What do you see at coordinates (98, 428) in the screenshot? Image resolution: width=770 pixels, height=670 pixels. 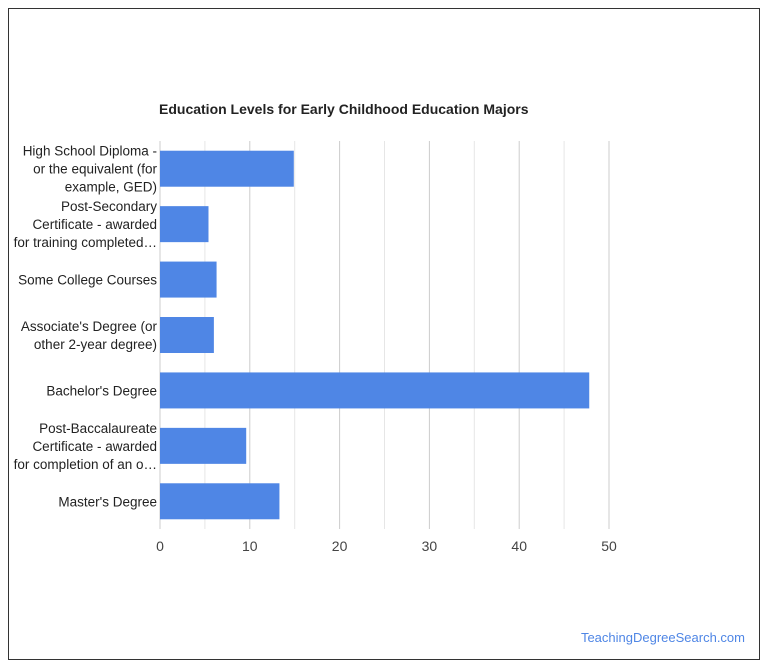 I see `category-label-line: Post-Baccalaureate` at bounding box center [98, 428].